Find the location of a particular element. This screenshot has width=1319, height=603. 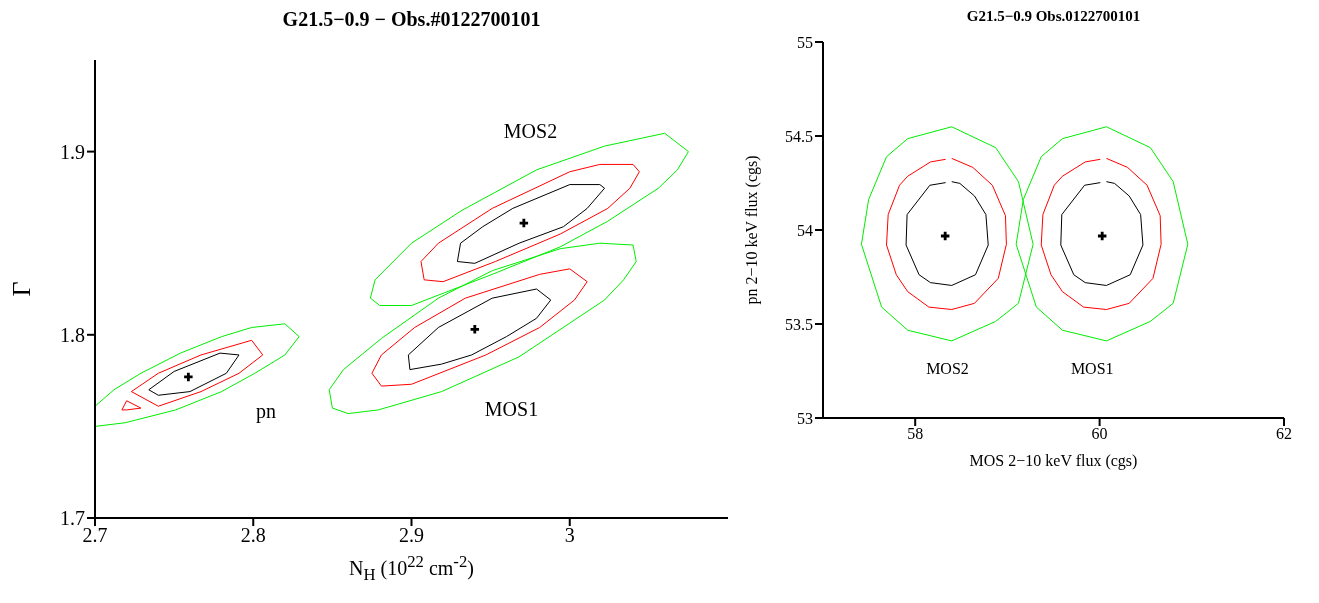

x-tick-label: 2.7 is located at coordinates (95, 535).